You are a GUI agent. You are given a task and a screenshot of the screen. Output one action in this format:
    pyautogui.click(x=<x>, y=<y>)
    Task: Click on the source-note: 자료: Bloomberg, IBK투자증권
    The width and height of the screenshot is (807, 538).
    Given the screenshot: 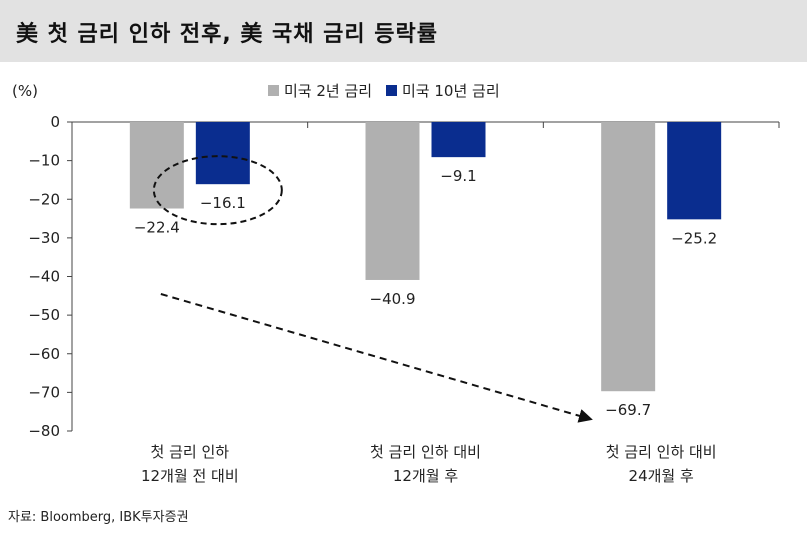 What is the action you would take?
    pyautogui.click(x=98, y=517)
    